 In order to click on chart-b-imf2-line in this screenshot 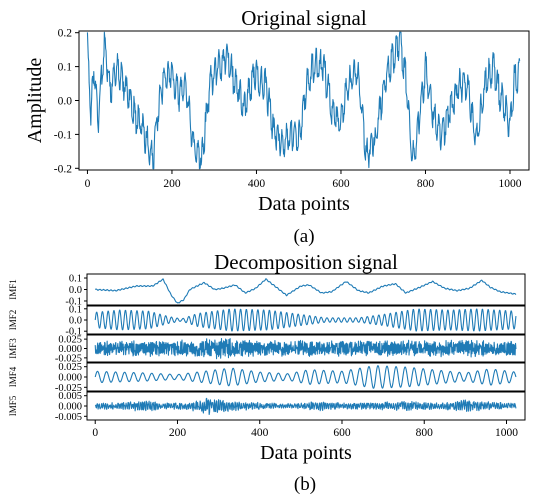, I will do `click(305, 320)`.